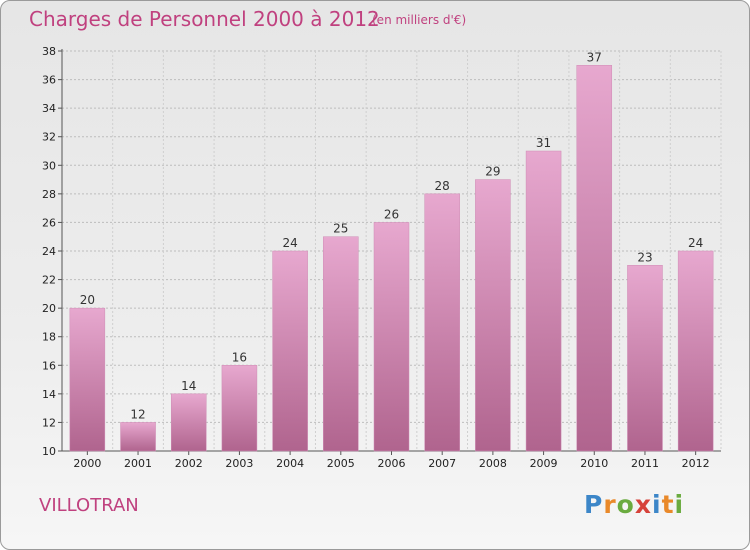  What do you see at coordinates (49, 337) in the screenshot?
I see `y-tick-label: 18` at bounding box center [49, 337].